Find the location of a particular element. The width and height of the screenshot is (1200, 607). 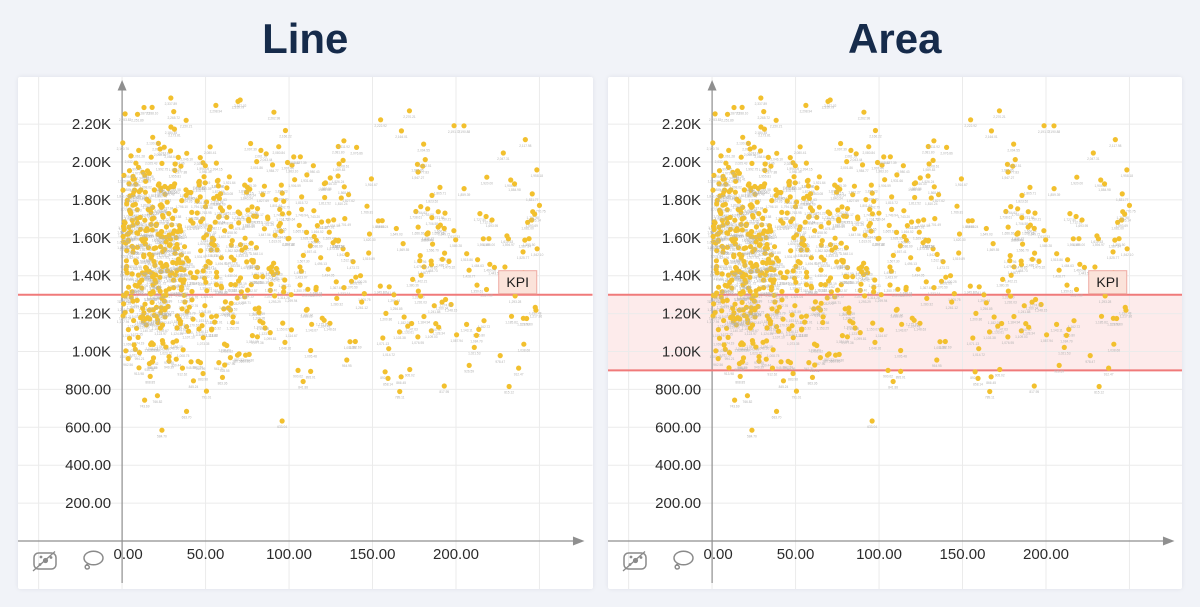

kpi-band is located at coordinates (894, 332).